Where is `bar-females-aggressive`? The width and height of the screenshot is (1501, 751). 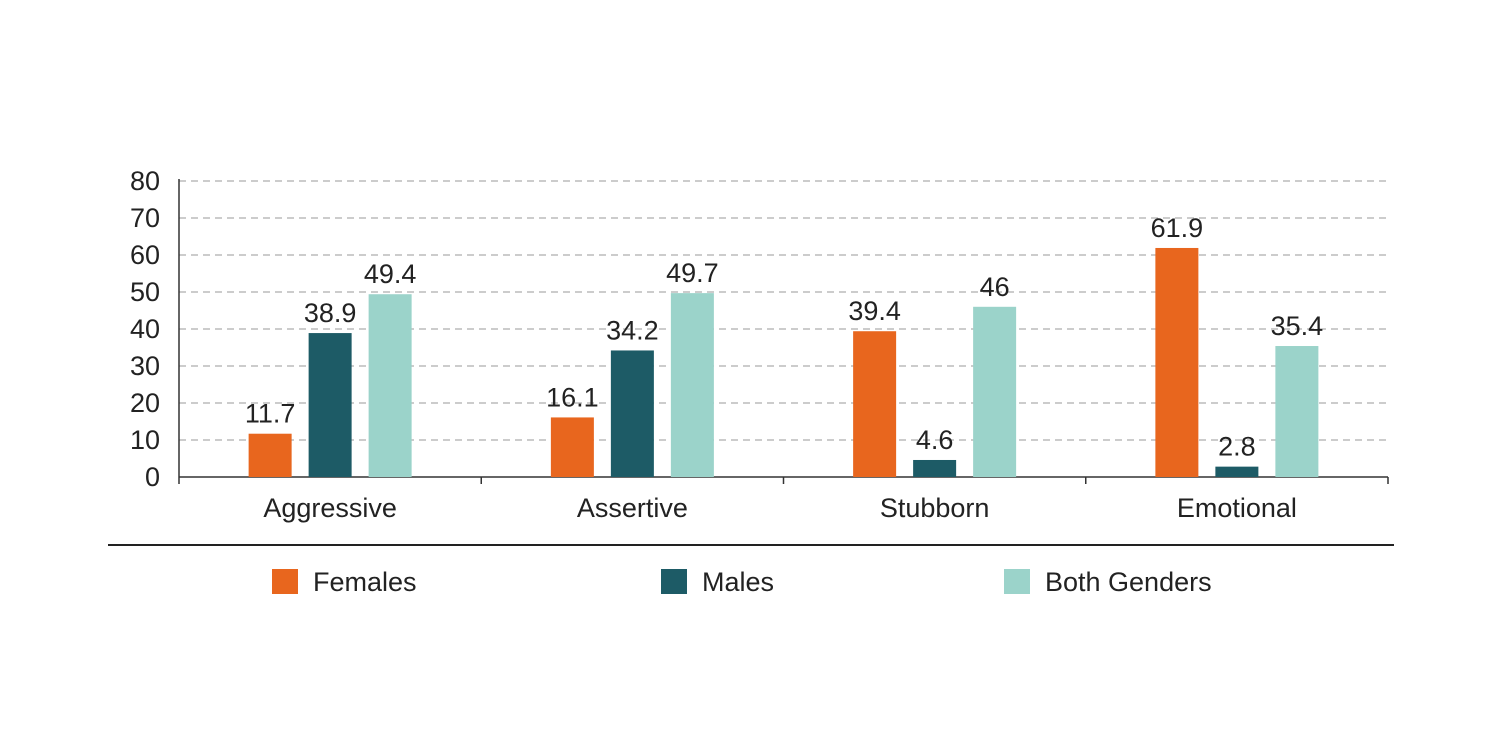
bar-females-aggressive is located at coordinates (270, 455).